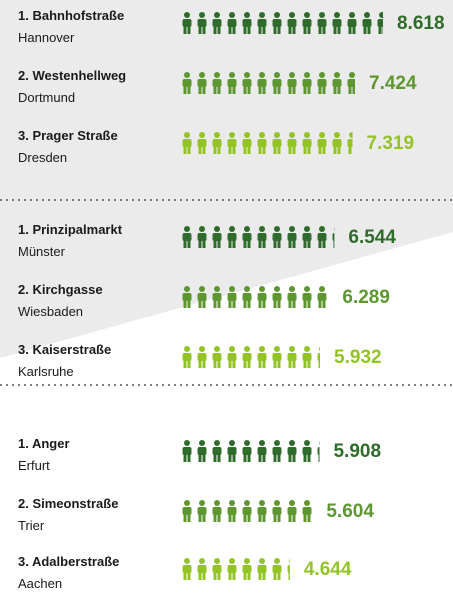 The height and width of the screenshot is (613, 453). What do you see at coordinates (328, 569) in the screenshot?
I see `value-label: 4.644` at bounding box center [328, 569].